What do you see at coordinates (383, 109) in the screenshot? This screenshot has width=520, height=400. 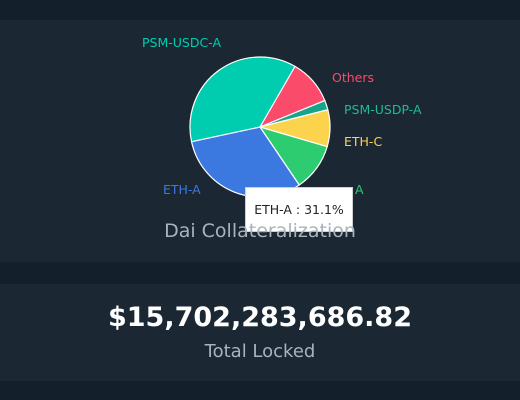 I see `pie-label-psm-usdp-a: PSM-USDP-A` at bounding box center [383, 109].